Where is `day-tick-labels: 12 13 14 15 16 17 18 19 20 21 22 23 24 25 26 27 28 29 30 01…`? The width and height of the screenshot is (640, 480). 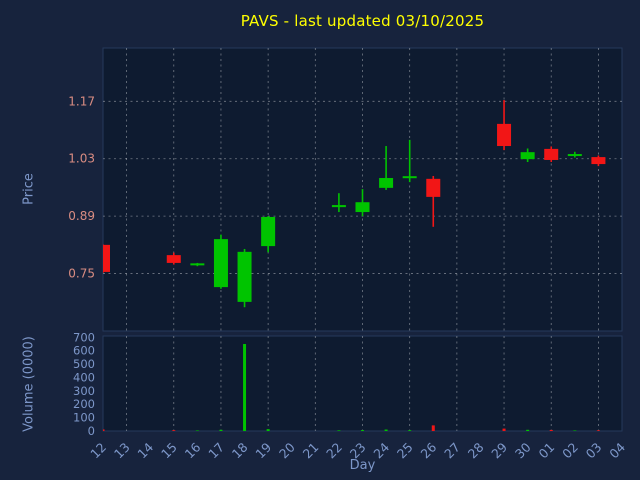
day-tick-labels: 12 13 14 15 16 17 18 19 20 21 22 23 24 25 26 27 28 29 30 01… is located at coordinates (357, 450).